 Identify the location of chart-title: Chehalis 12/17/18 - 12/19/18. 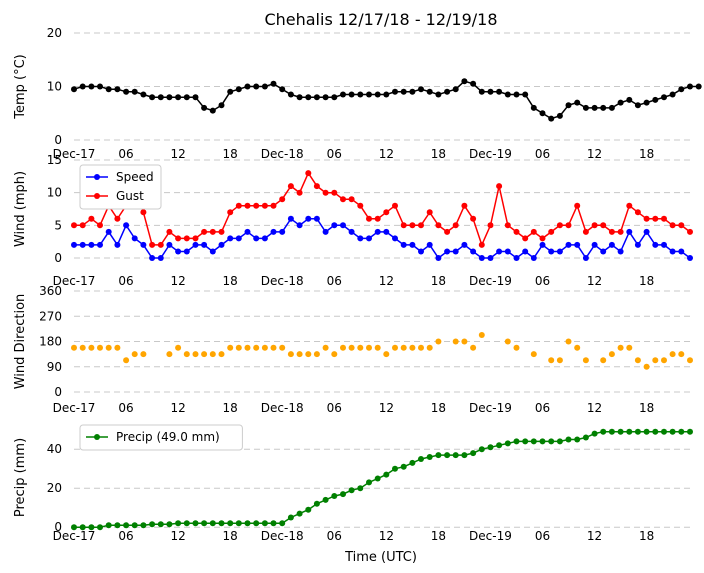
(380, 19).